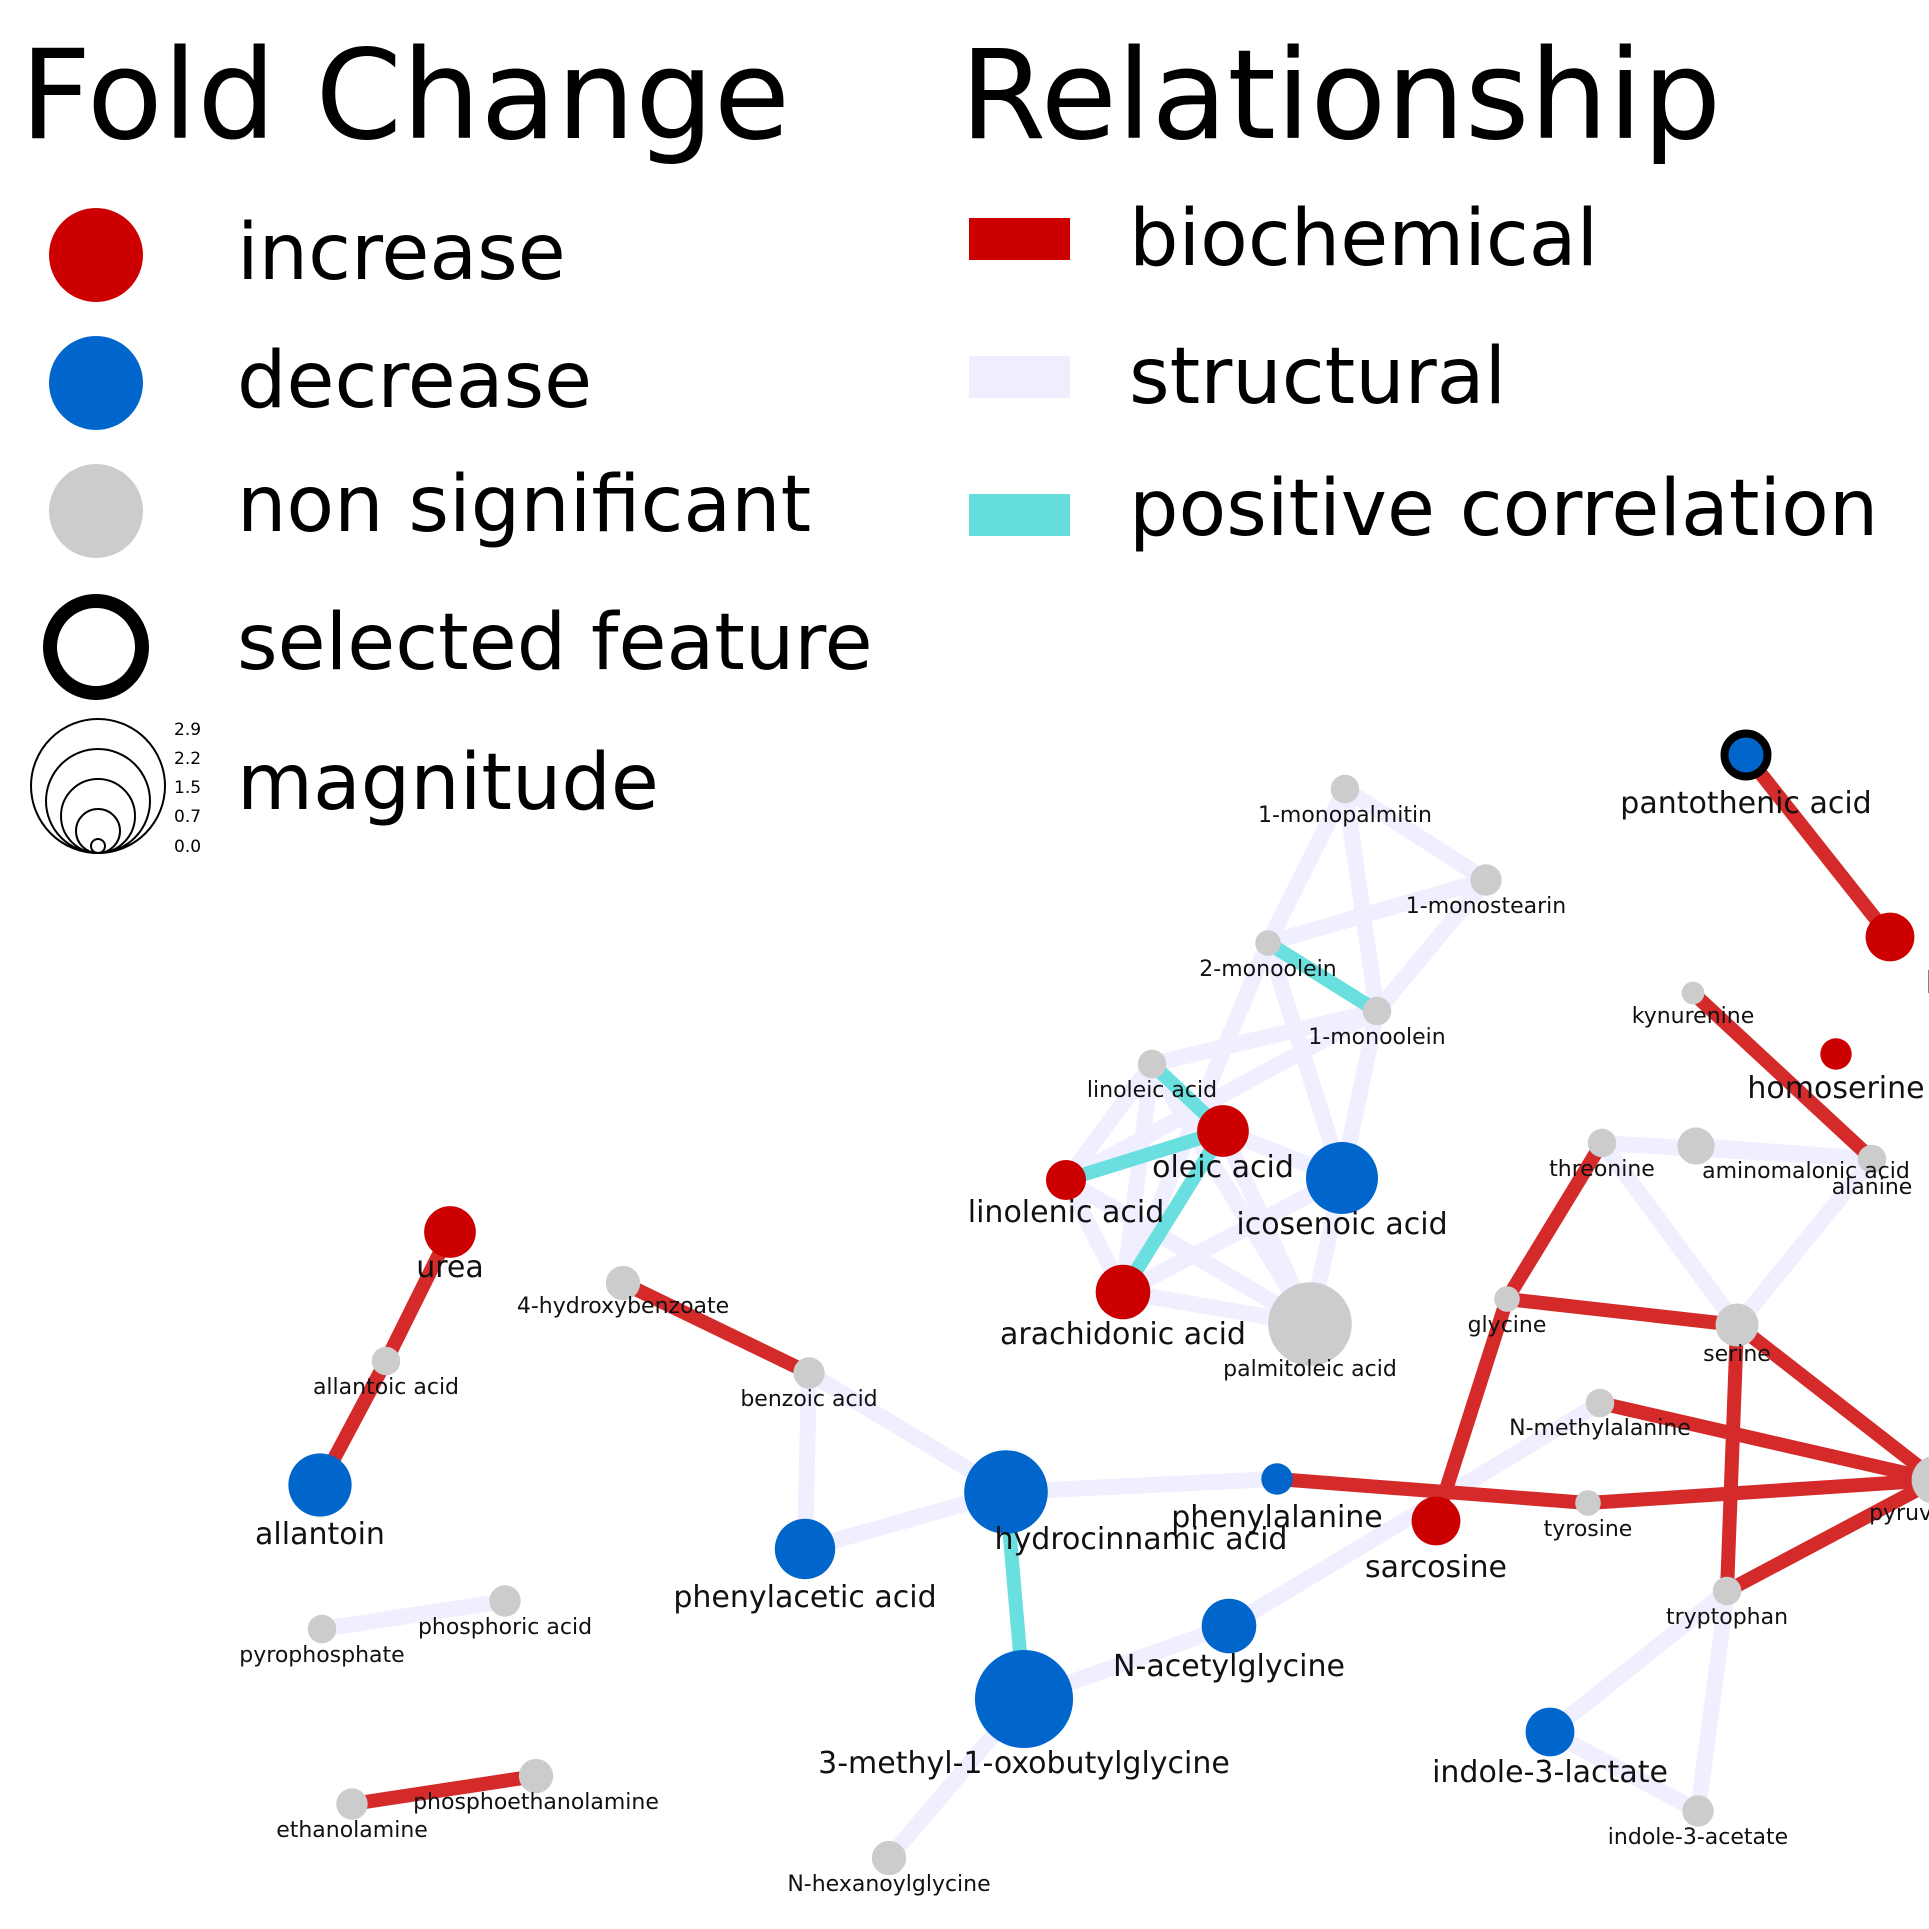  What do you see at coordinates (386, 1387) in the screenshot?
I see `node-label-allantoic-acid: allantoic acid` at bounding box center [386, 1387].